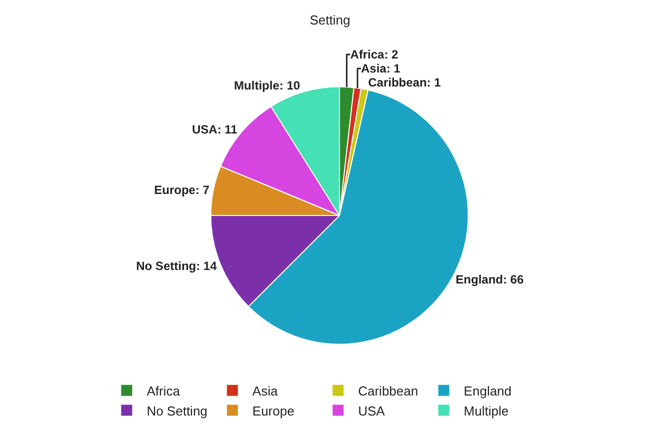  What do you see at coordinates (215, 129) in the screenshot?
I see `data-label: USA: 11` at bounding box center [215, 129].